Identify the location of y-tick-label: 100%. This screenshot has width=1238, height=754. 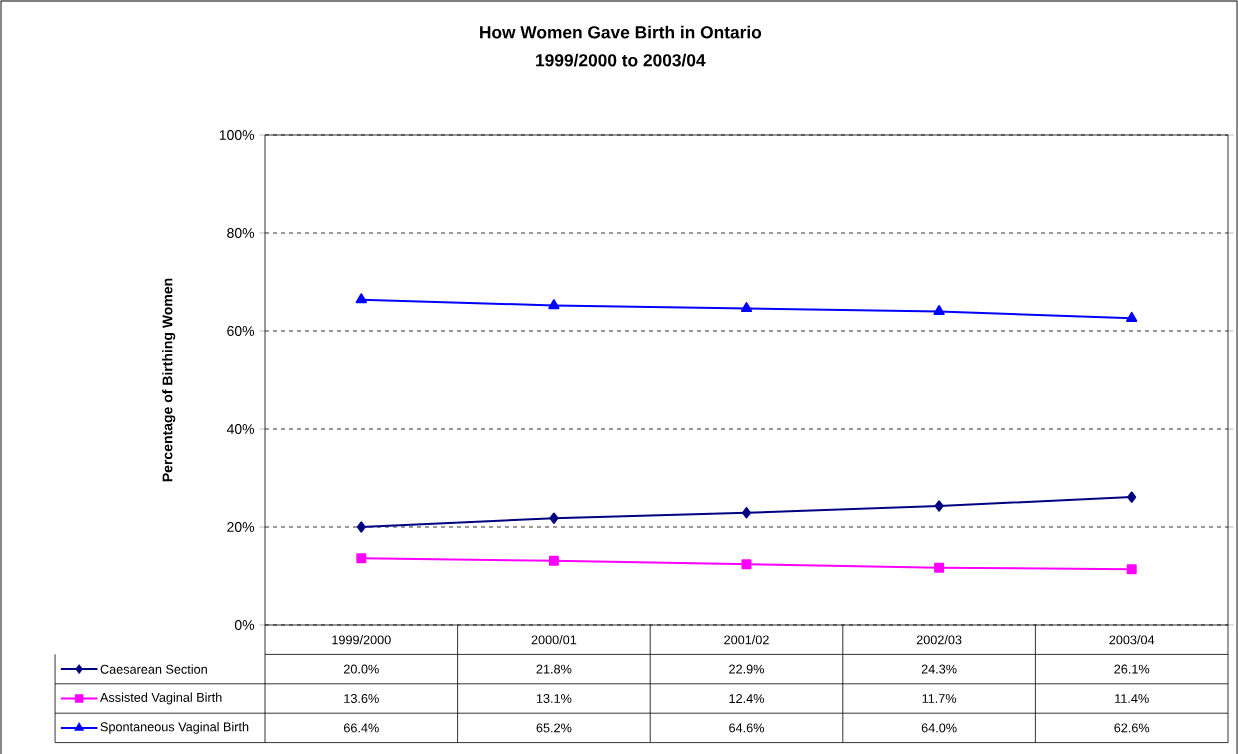
(237, 135).